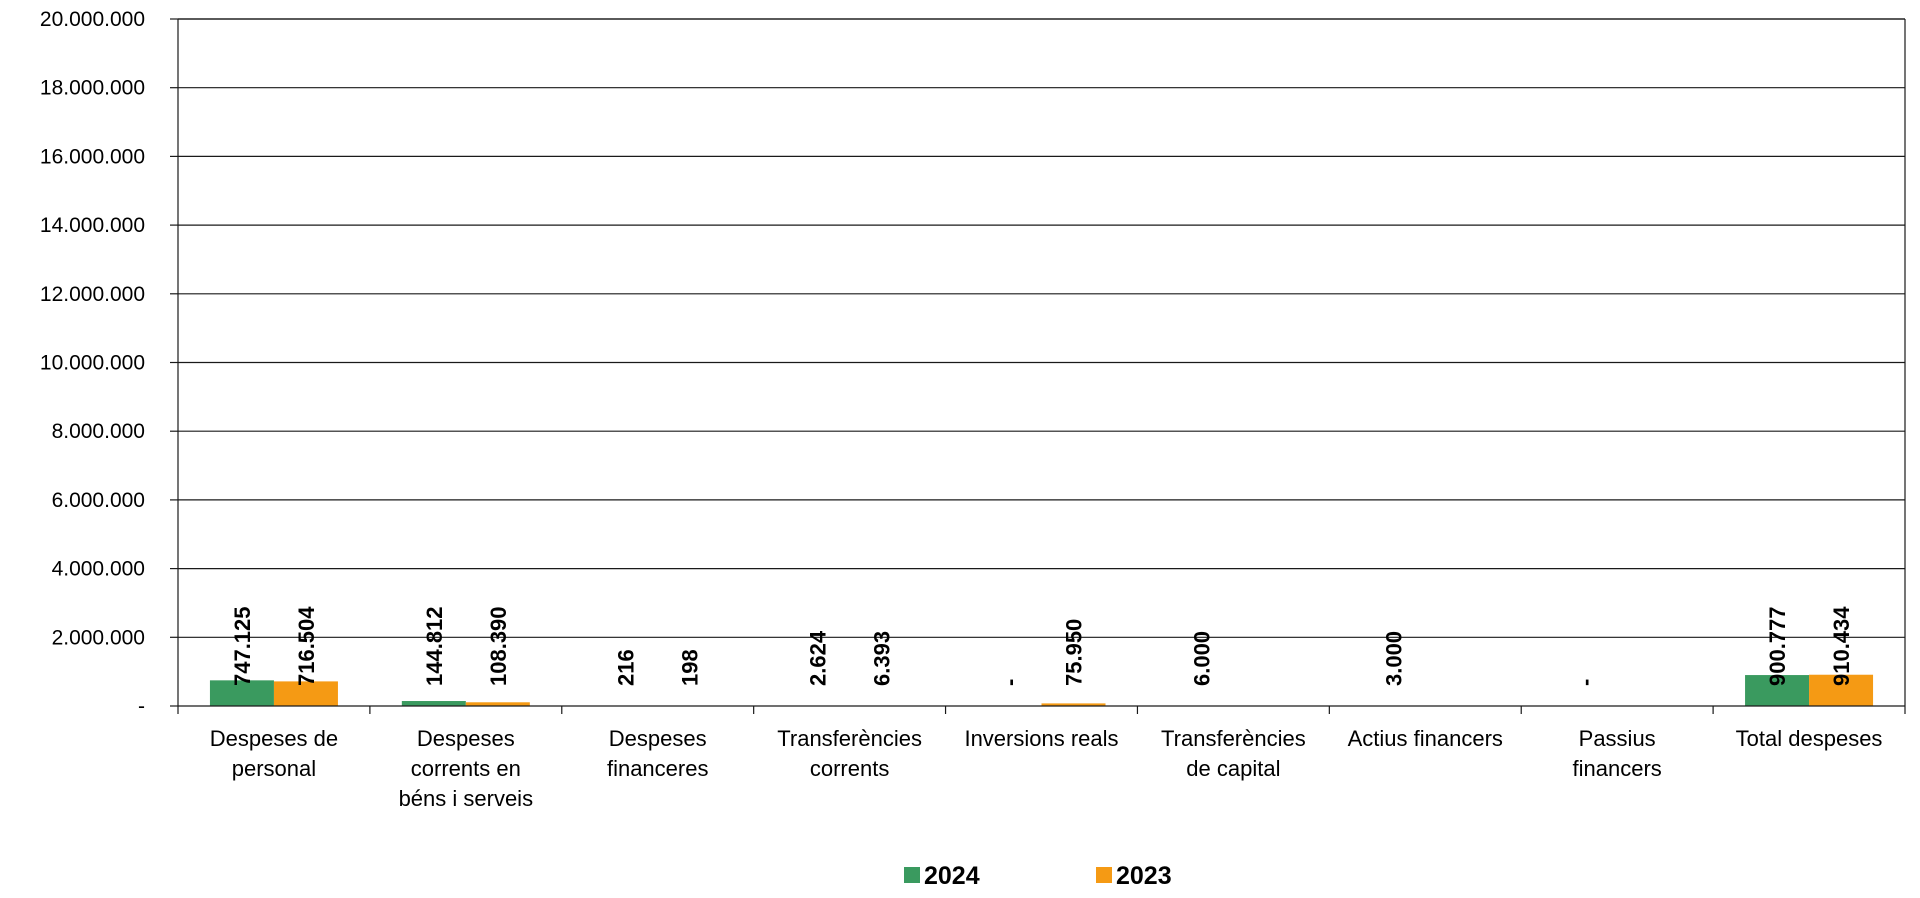 This screenshot has height=898, width=1920. Describe the element at coordinates (274, 738) in the screenshot. I see `x-category-label: Despeses de` at that location.